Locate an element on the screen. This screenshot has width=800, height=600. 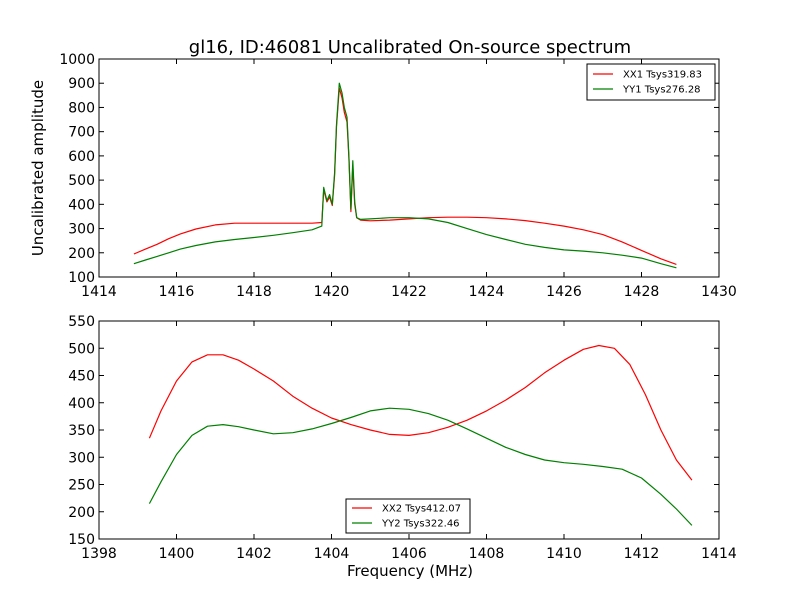
bottom-x-tick-label: 1402 is located at coordinates (254, 554).